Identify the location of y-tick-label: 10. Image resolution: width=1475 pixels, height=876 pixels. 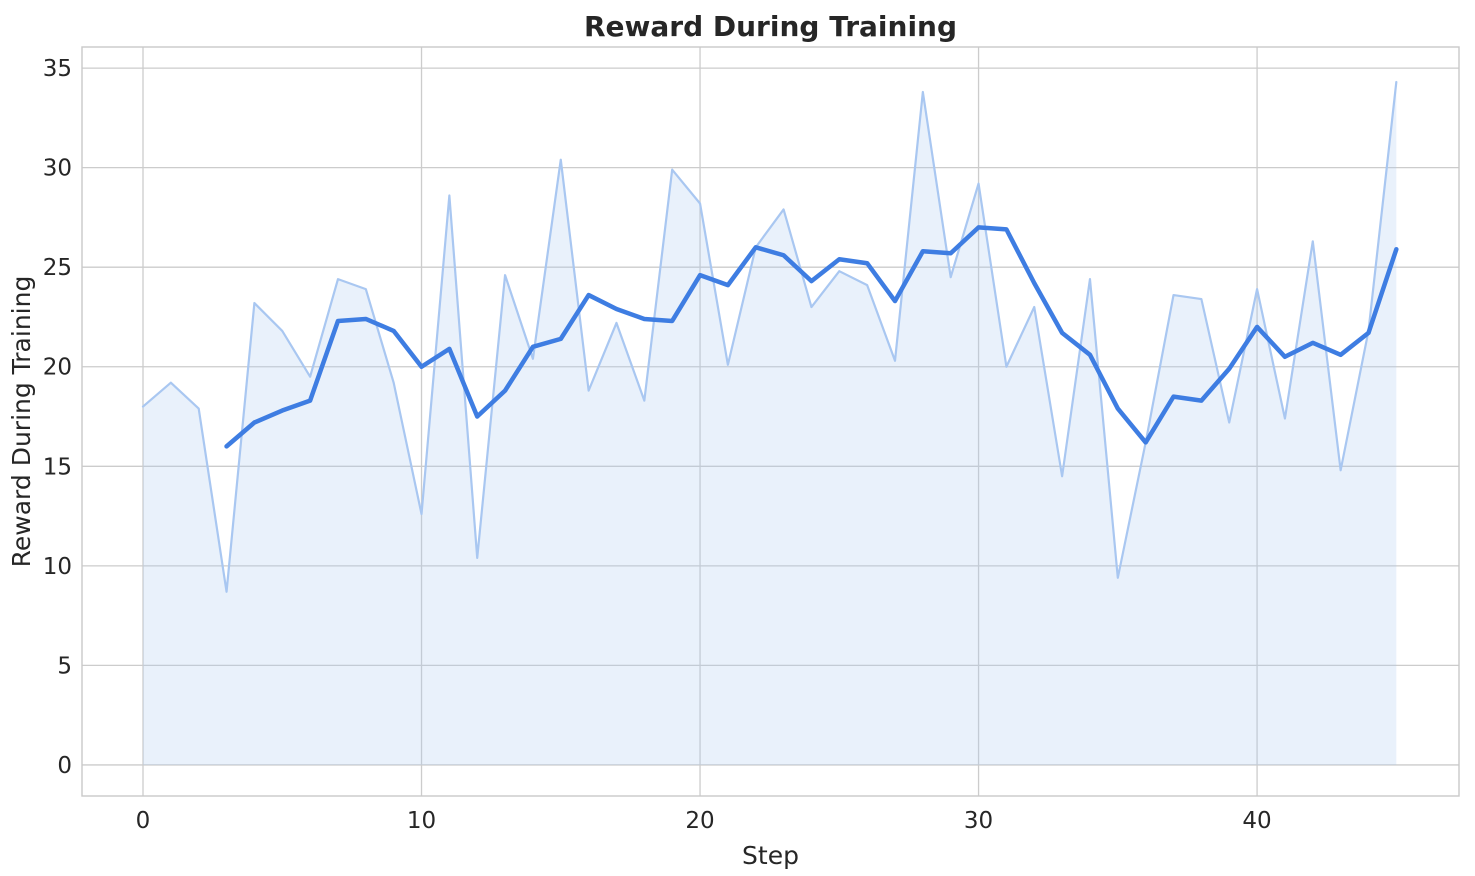
(57, 567).